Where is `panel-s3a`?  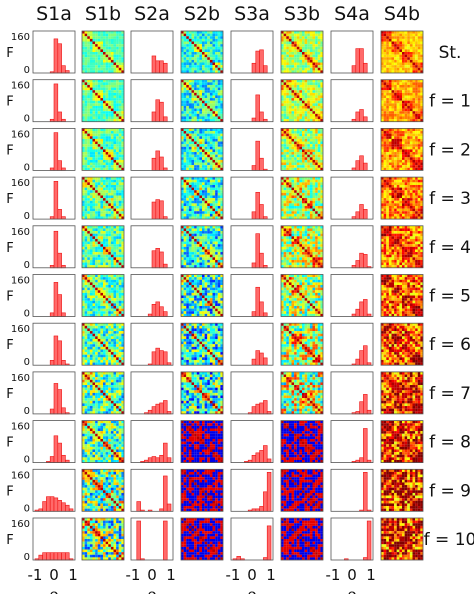
panel-s3a is located at coordinates (252, 101).